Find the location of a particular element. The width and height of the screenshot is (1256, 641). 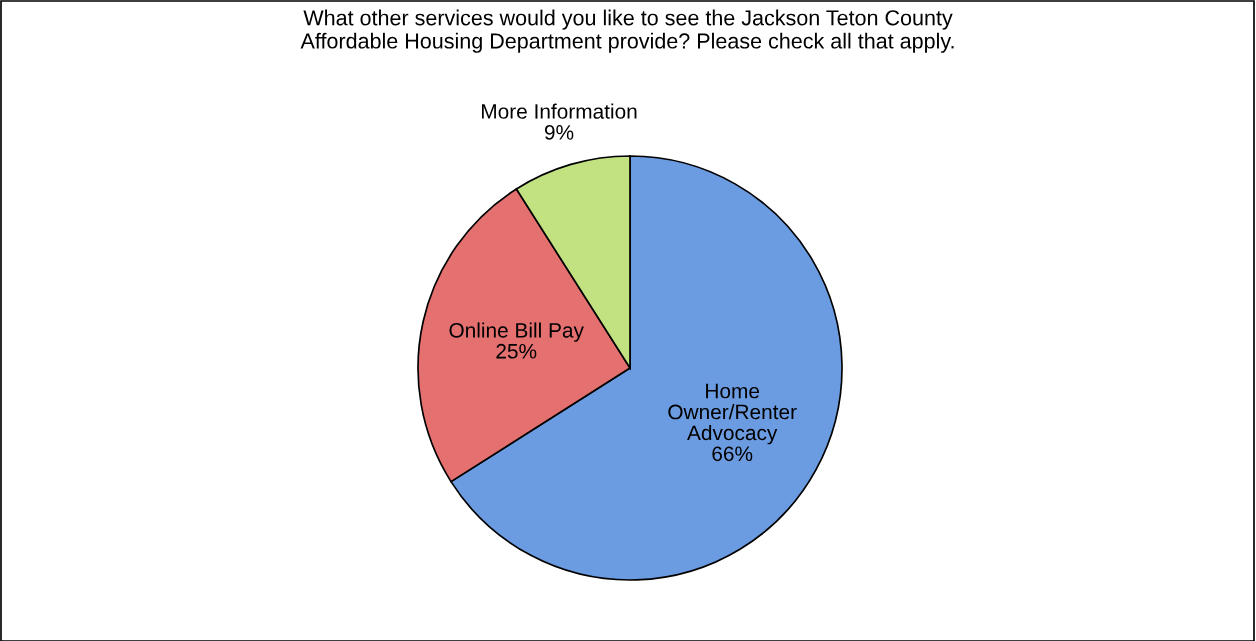

data-label: 25% is located at coordinates (516, 351).